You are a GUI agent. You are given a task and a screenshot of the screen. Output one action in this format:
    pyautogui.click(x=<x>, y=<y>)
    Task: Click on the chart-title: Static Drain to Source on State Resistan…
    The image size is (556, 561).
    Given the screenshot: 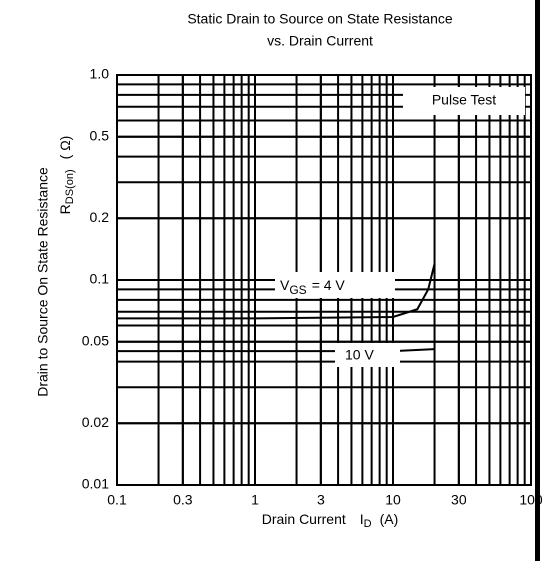 What is the action you would take?
    pyautogui.click(x=320, y=19)
    